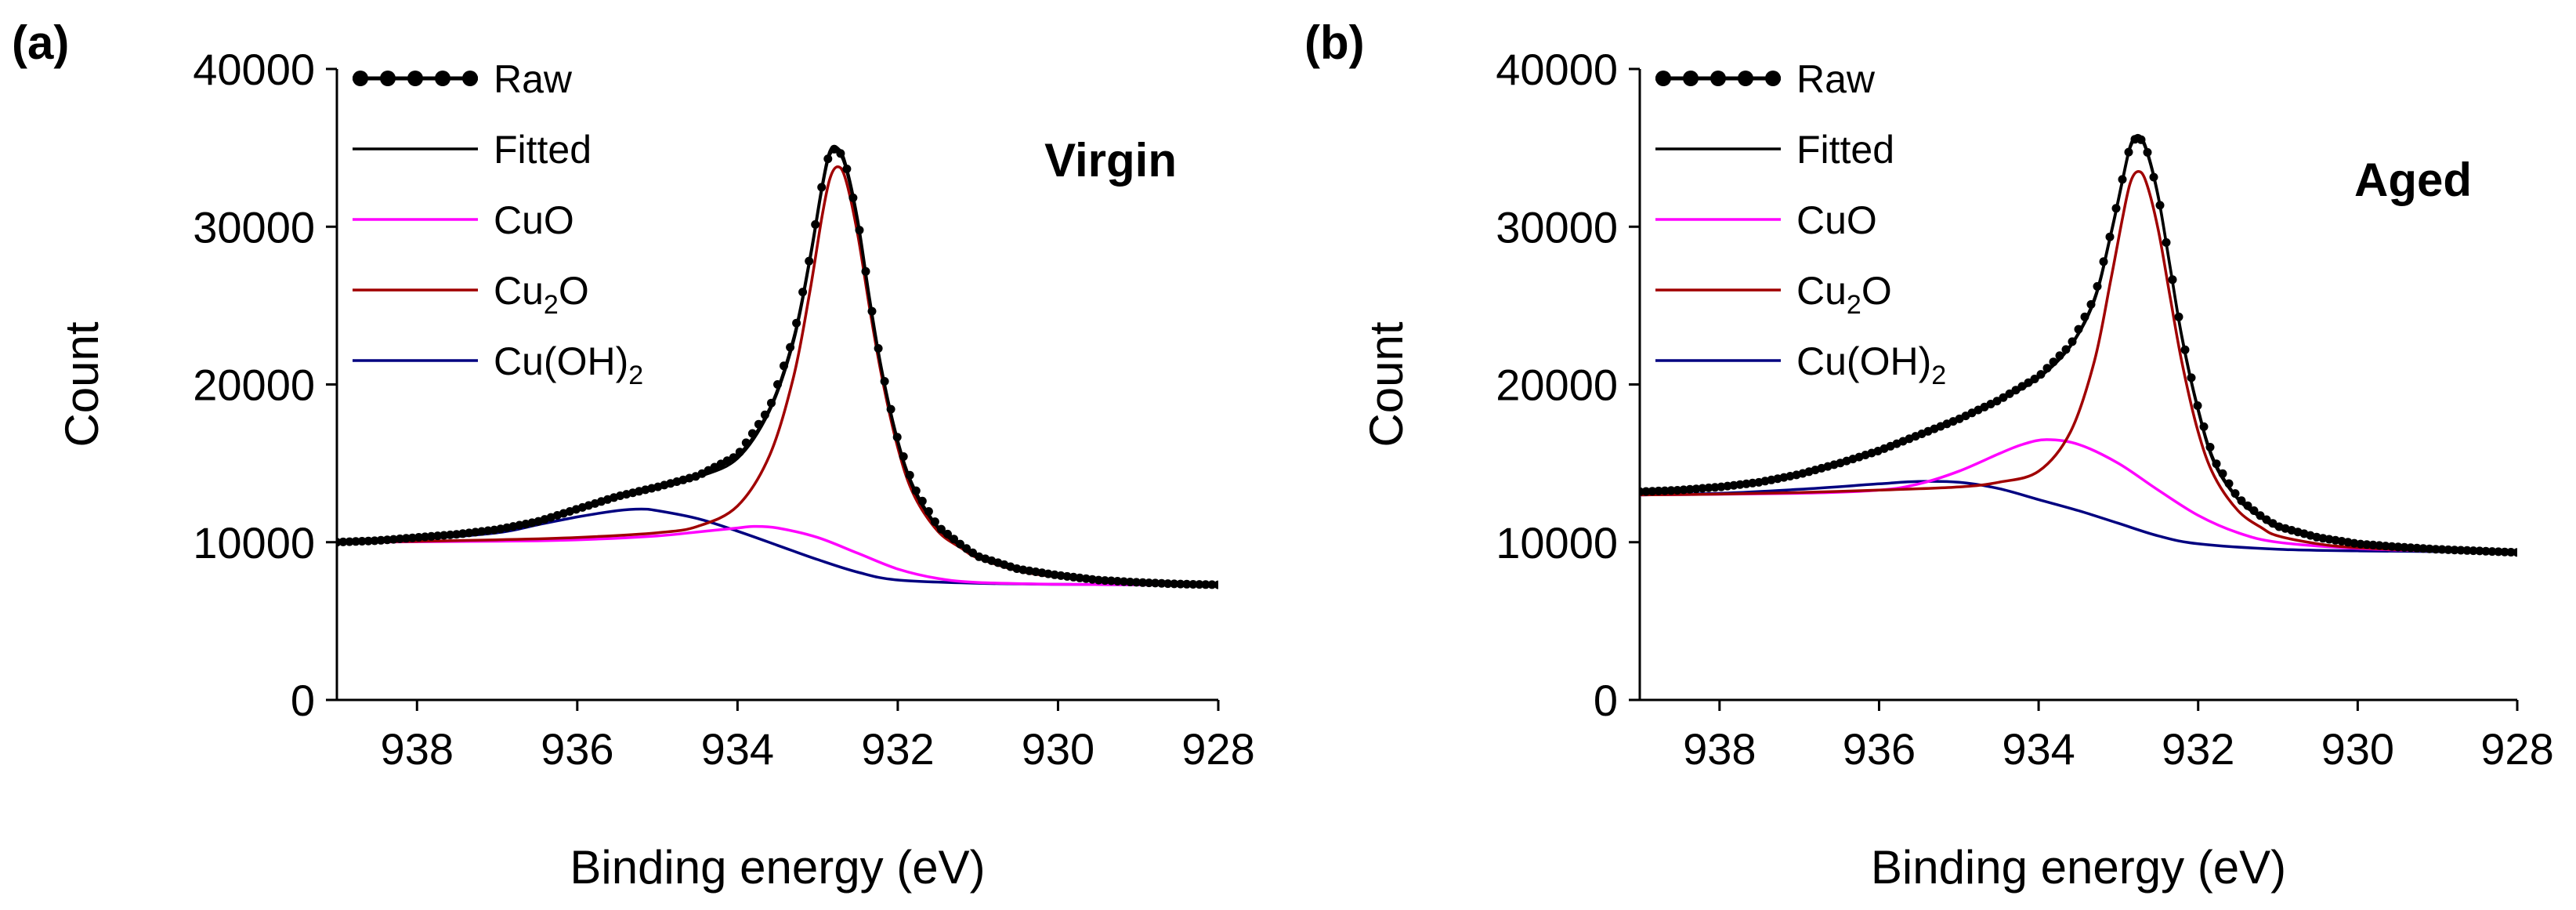  Describe the element at coordinates (40, 42) in the screenshot. I see `panel-label: (a)` at that location.